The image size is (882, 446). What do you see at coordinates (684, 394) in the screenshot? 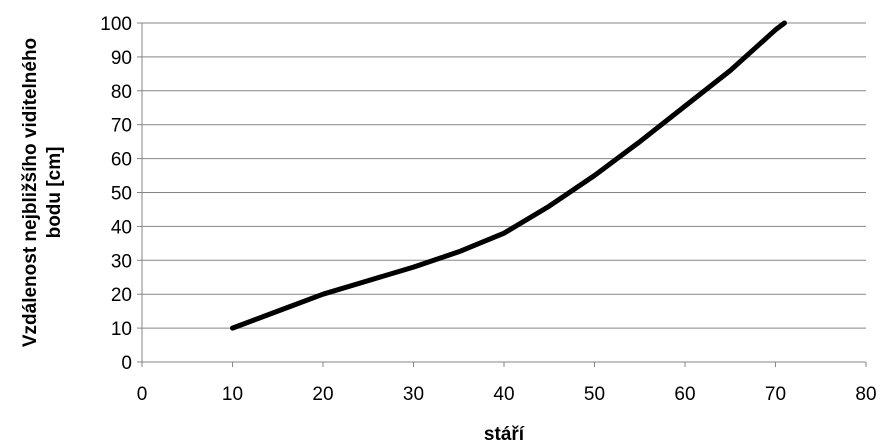
I see `x-tick-label-60: 60` at bounding box center [684, 394].